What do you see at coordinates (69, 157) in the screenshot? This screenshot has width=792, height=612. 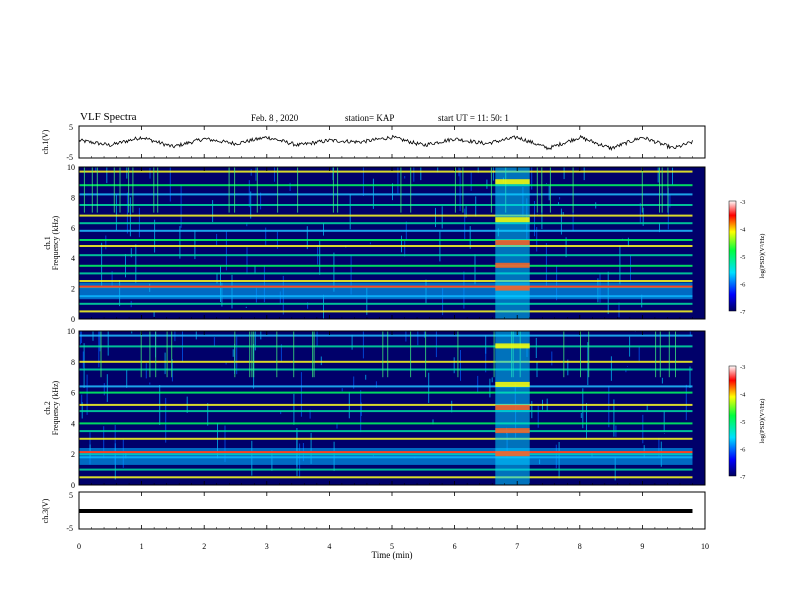 I see `ch1-ytick-bottom: -5` at bounding box center [69, 157].